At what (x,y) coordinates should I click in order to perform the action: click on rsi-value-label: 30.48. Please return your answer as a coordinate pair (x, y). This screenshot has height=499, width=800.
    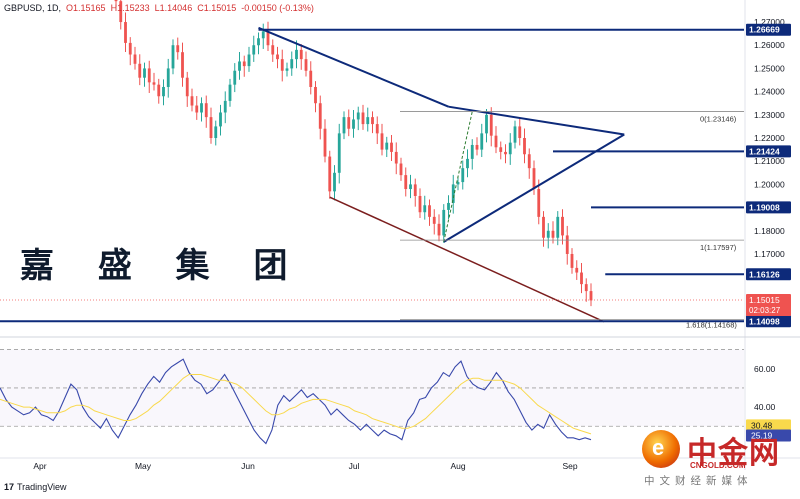
    Looking at the image, I should click on (762, 425).